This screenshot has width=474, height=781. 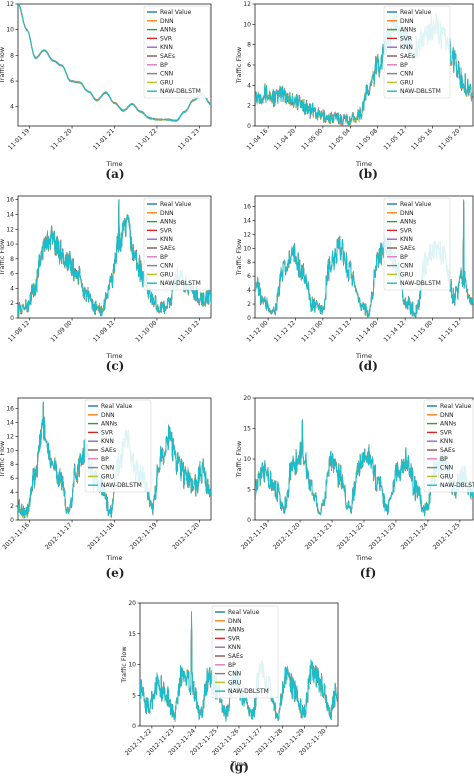 I want to click on x-tick-label: 11-14 12, so click(x=394, y=331).